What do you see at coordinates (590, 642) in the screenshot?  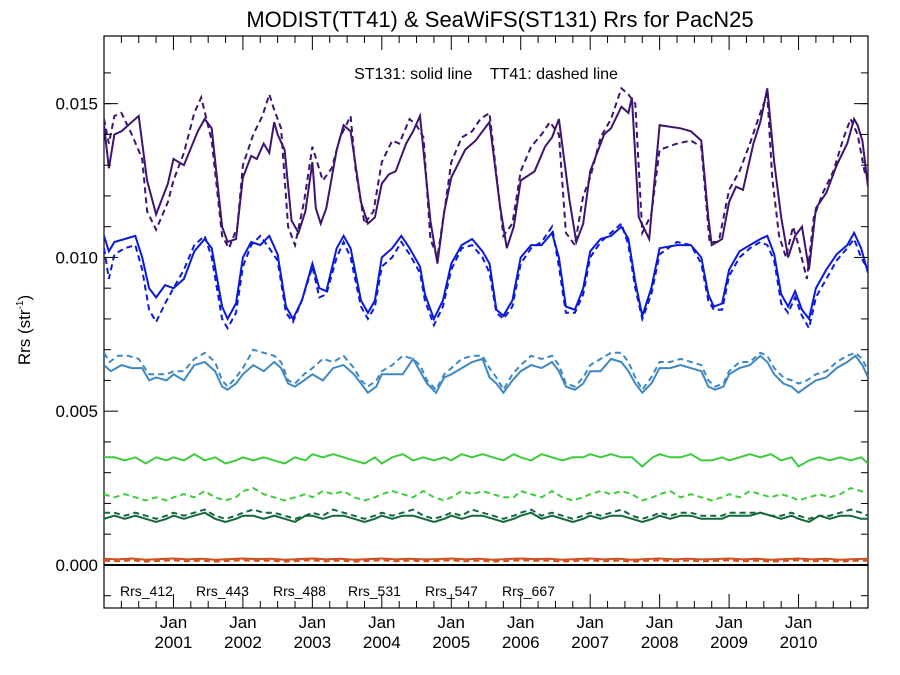 I see `x-tick-label-year: 2007` at bounding box center [590, 642].